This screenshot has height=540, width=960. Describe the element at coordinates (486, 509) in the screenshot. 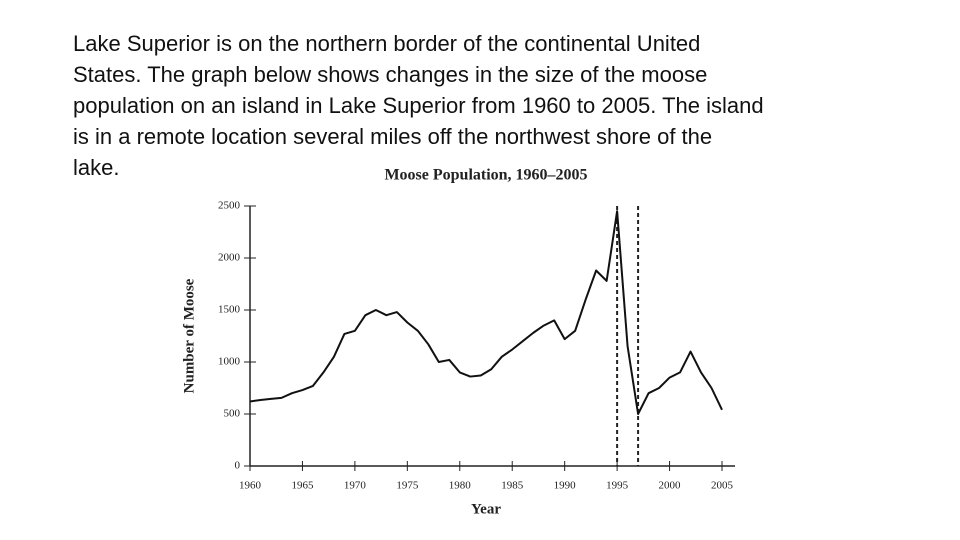

I see `x-axis-label: Year` at that location.